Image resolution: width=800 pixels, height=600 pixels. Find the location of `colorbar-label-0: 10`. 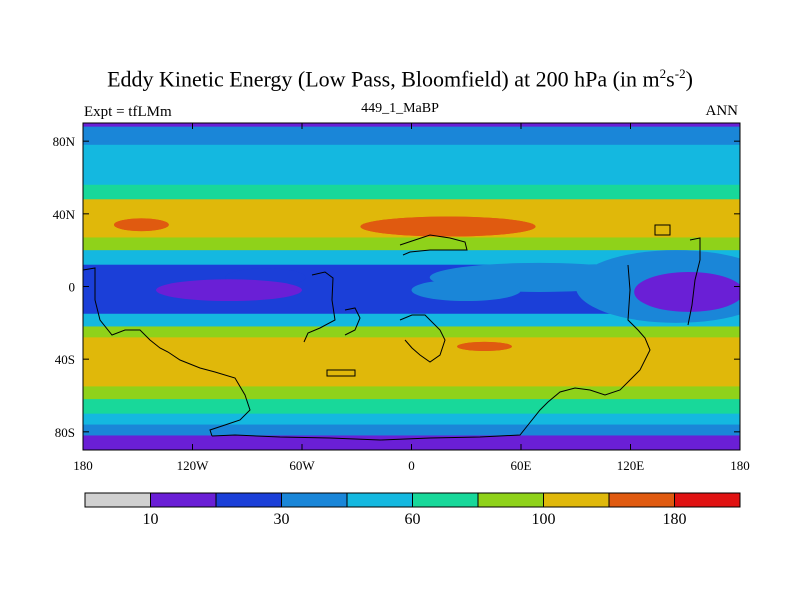

colorbar-label-0: 10 is located at coordinates (151, 519).